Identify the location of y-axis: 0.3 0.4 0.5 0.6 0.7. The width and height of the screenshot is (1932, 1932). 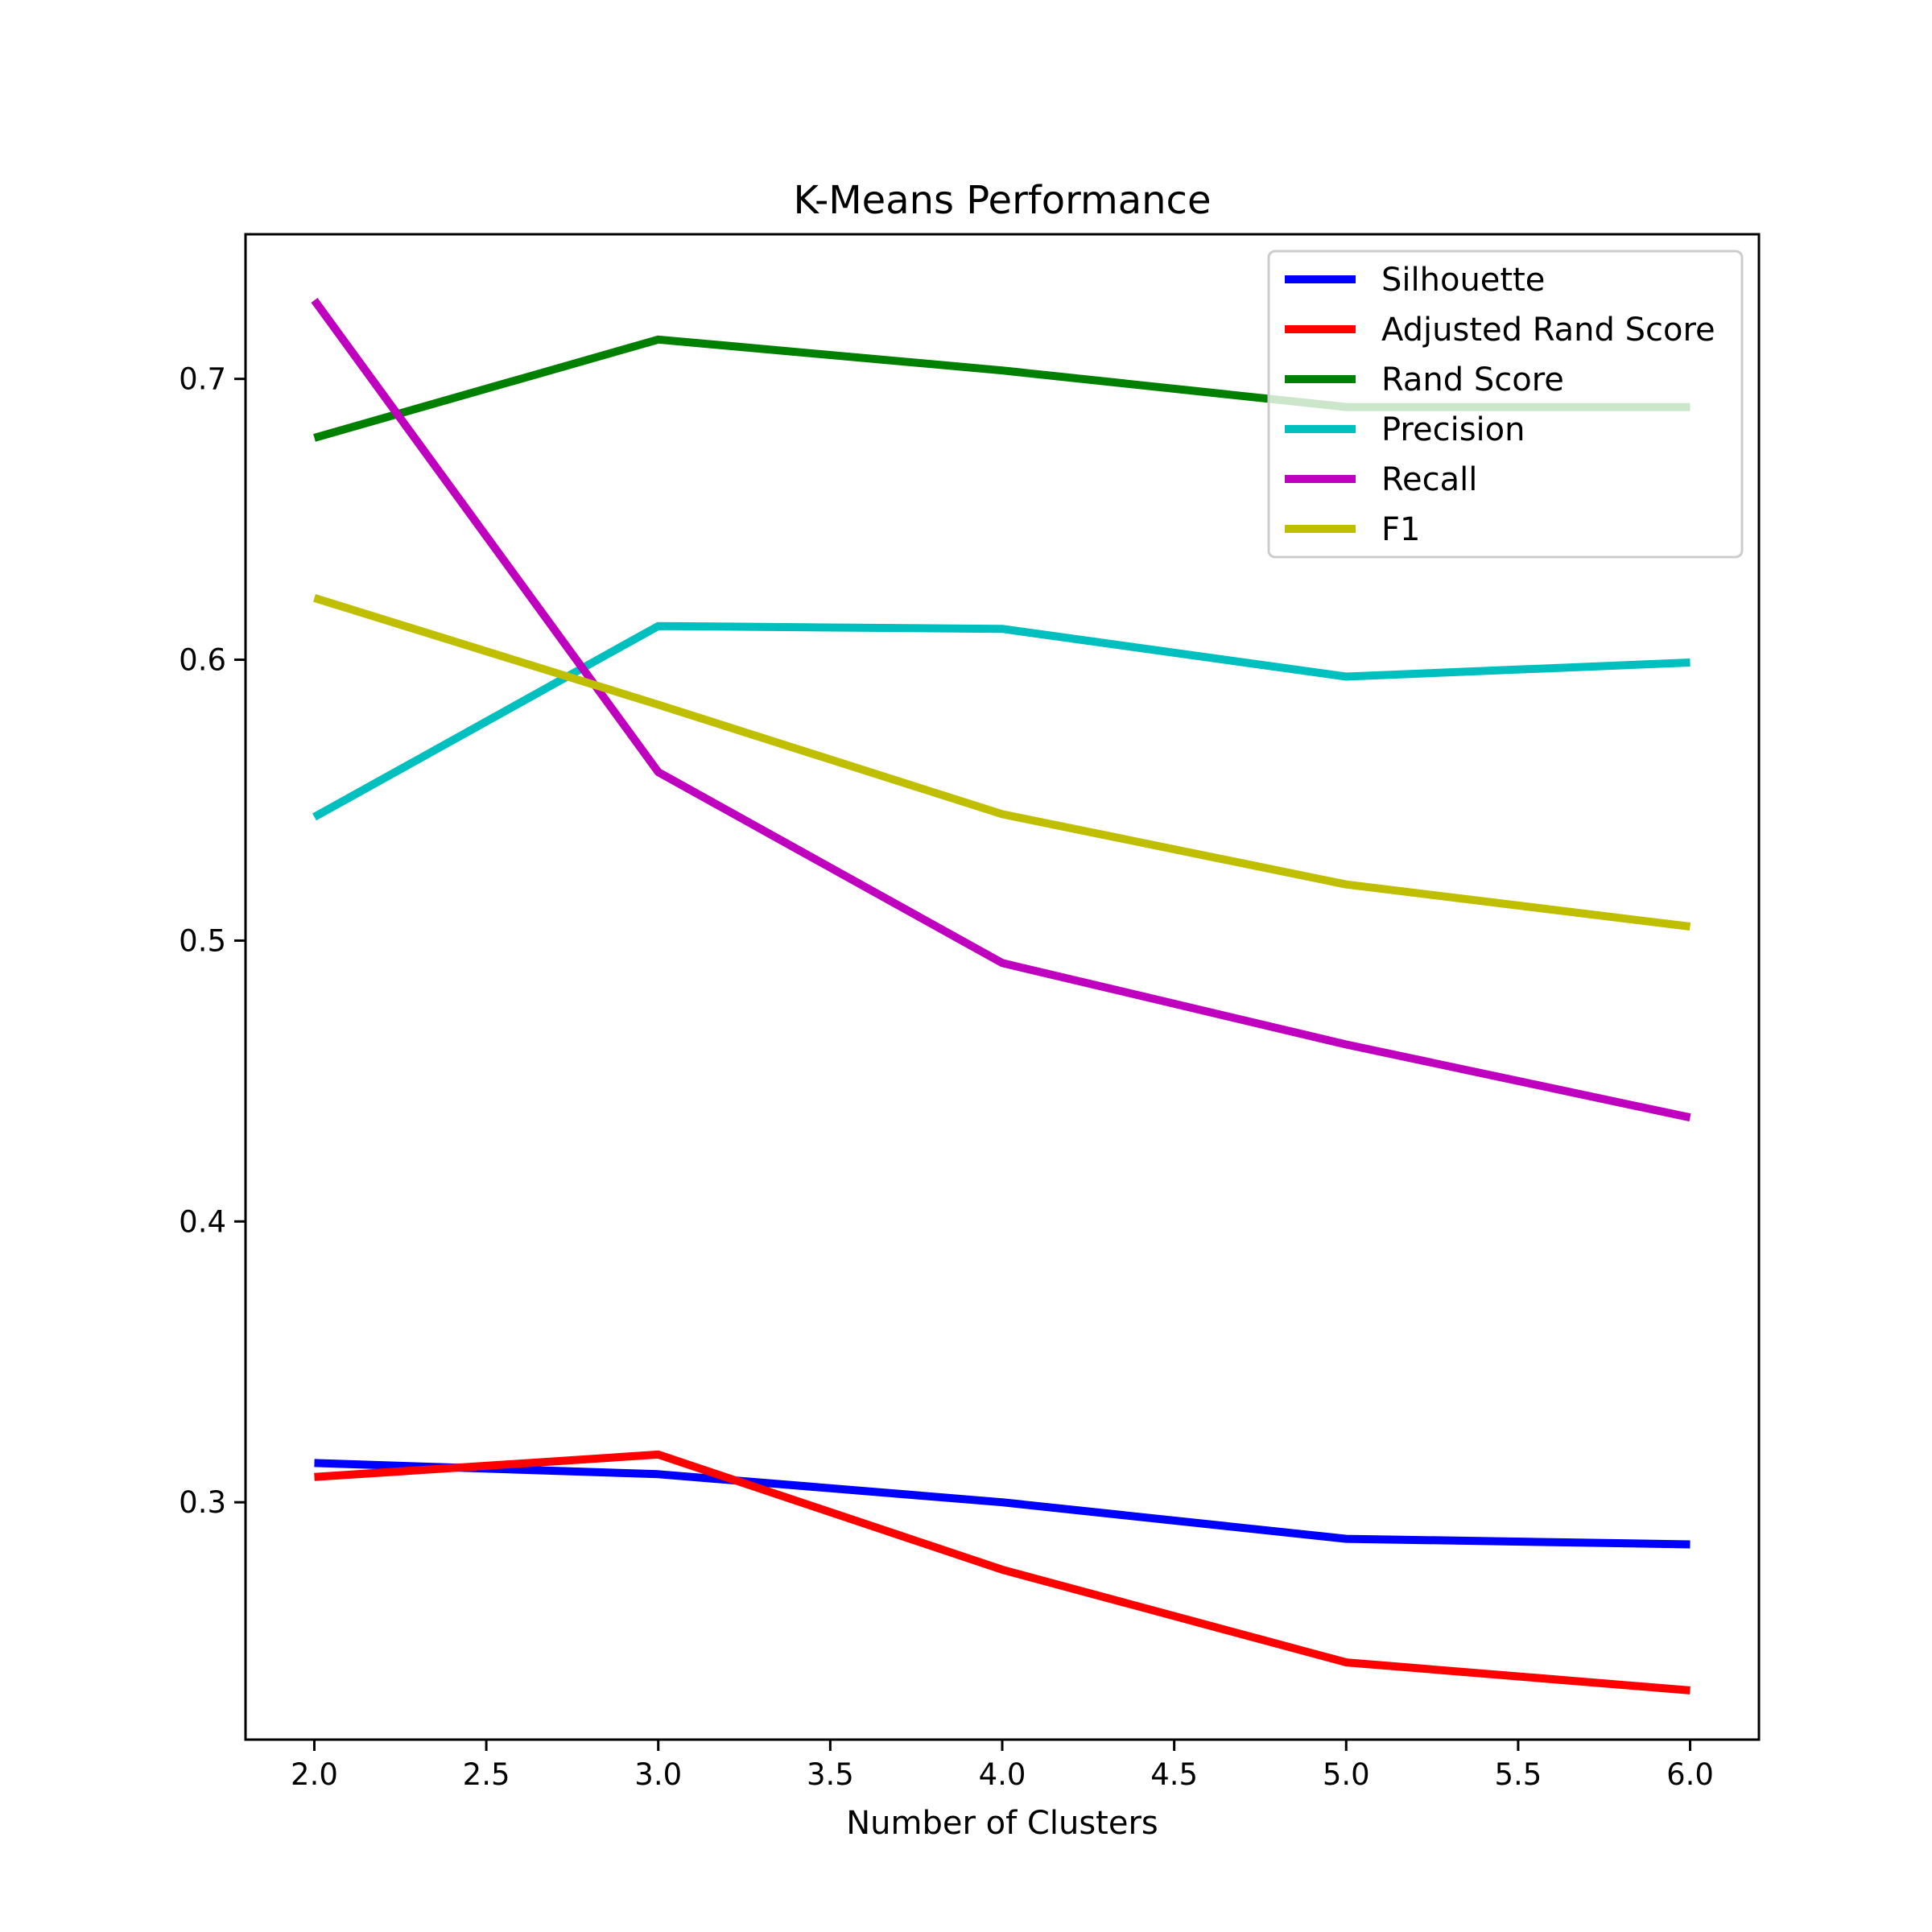
(212, 941).